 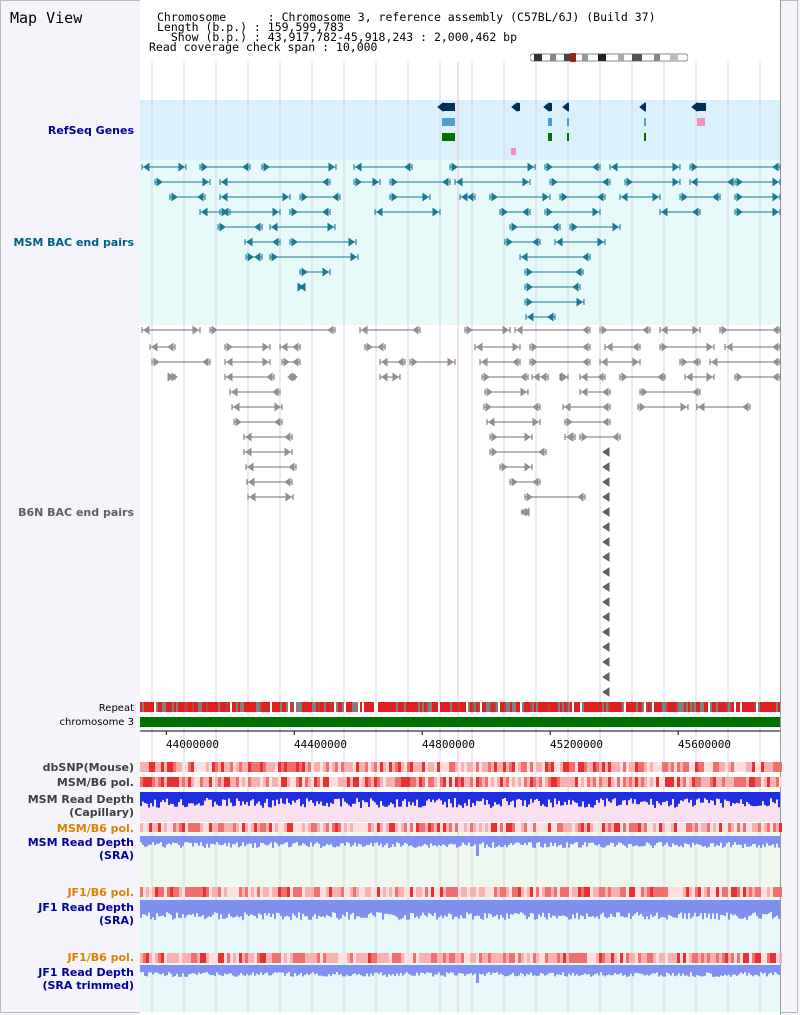 What do you see at coordinates (448, 137) in the screenshot?
I see `cds-feature` at bounding box center [448, 137].